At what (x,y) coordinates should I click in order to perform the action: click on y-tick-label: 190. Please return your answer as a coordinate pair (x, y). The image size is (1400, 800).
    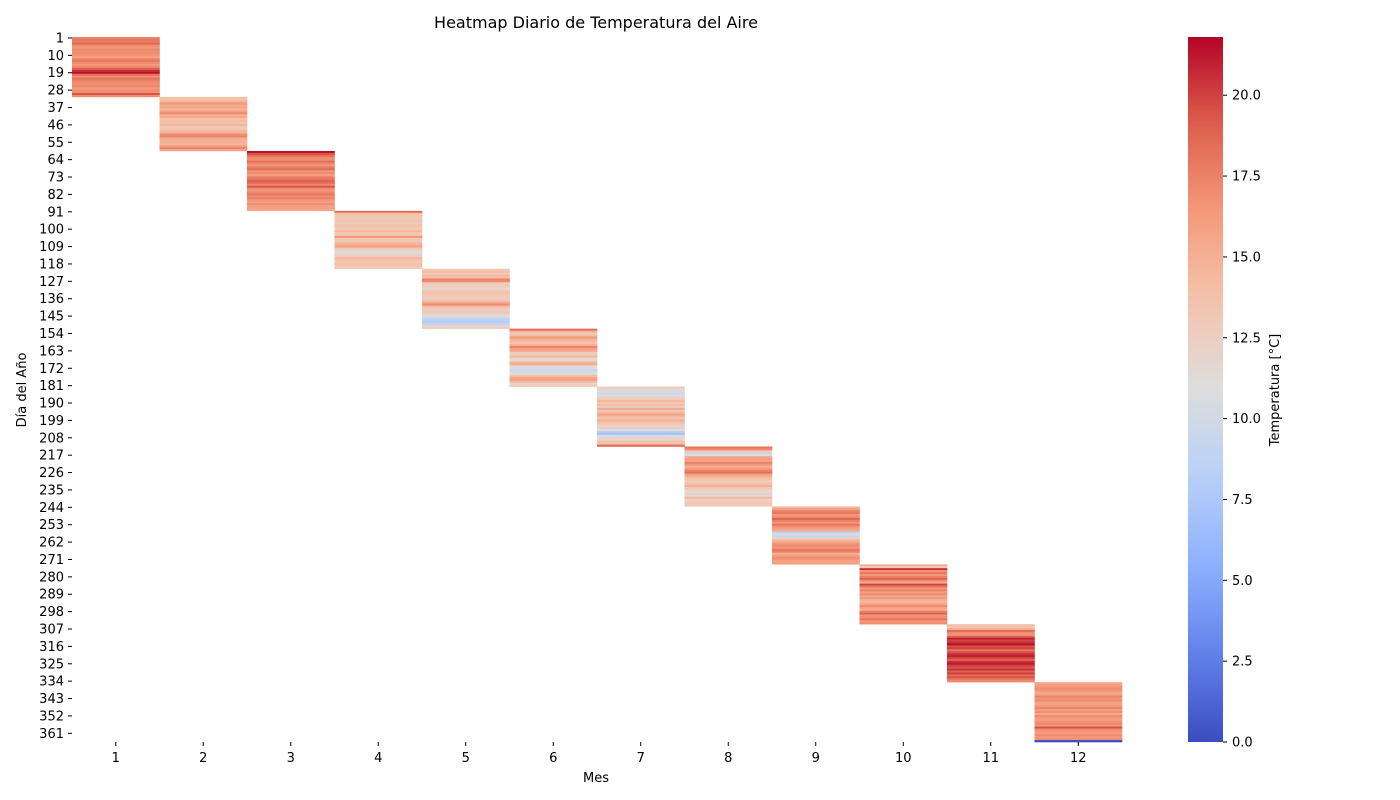
    Looking at the image, I should click on (51, 404).